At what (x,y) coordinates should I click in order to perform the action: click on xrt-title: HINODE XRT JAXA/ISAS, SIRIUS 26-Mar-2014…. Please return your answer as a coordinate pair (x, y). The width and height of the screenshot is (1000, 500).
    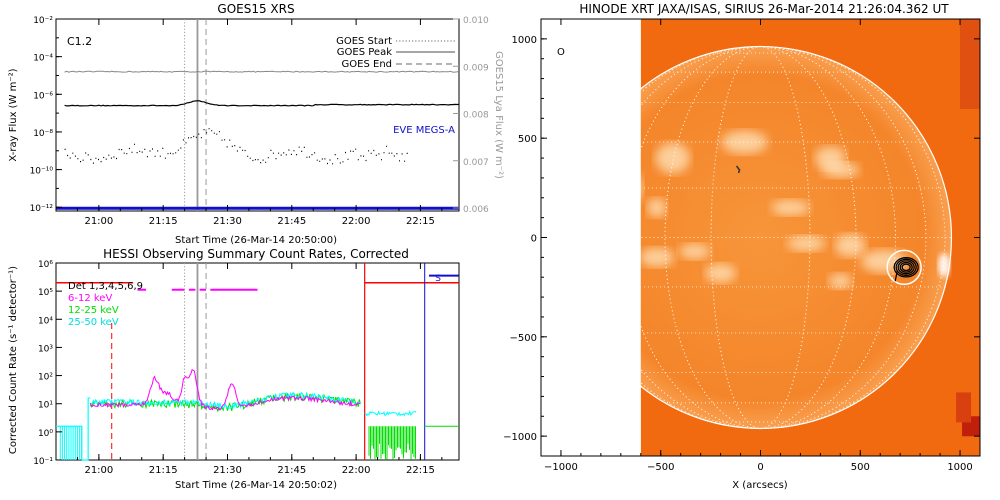
    Looking at the image, I should click on (764, 9).